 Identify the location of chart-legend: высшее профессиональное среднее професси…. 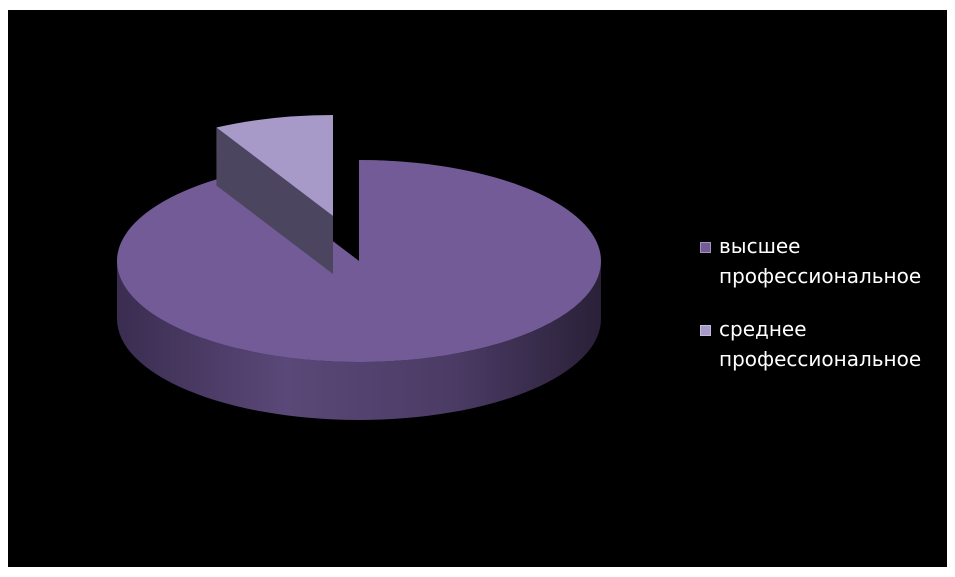
(824, 314).